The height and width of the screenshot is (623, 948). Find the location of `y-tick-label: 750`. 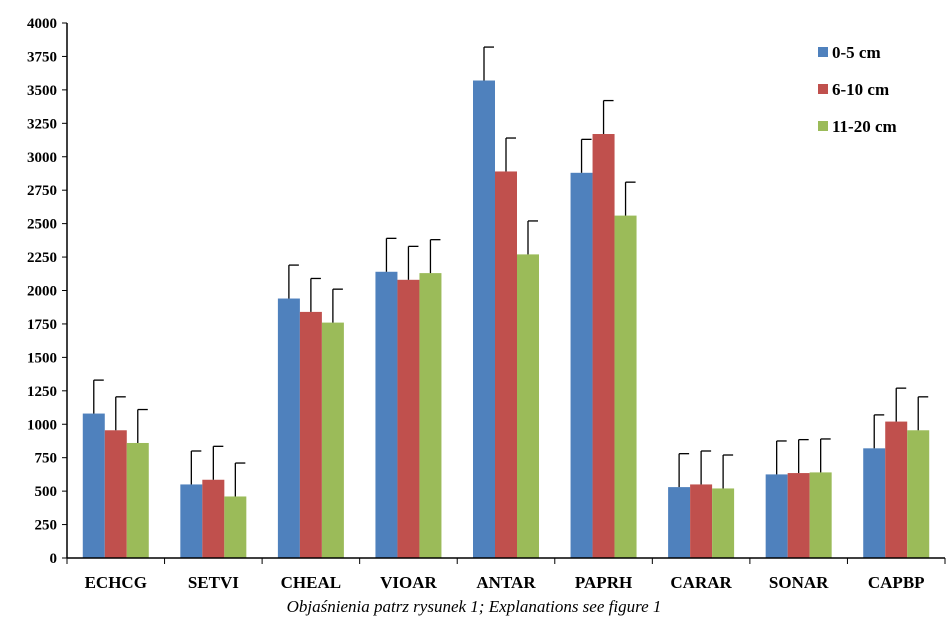

y-tick-label: 750 is located at coordinates (46, 459).